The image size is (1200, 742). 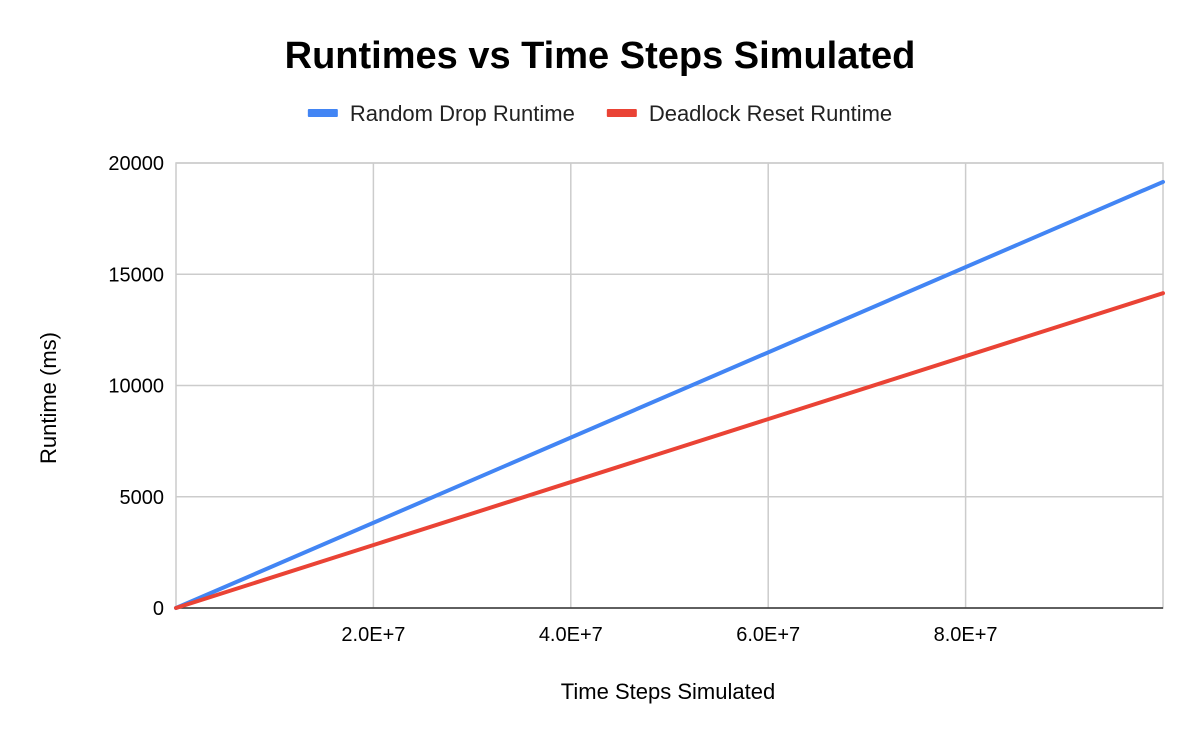 I want to click on x-tick-label: 4.0E+7, so click(x=571, y=635).